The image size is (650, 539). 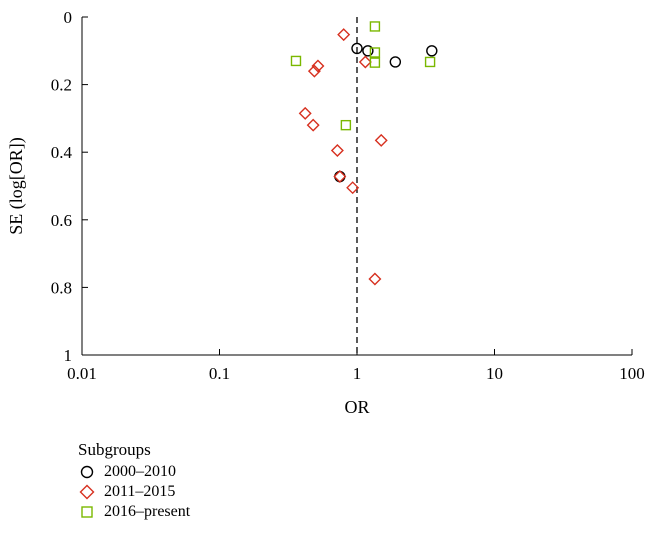 What do you see at coordinates (62, 152) in the screenshot?
I see `y-tick-label: 0.4` at bounding box center [62, 152].